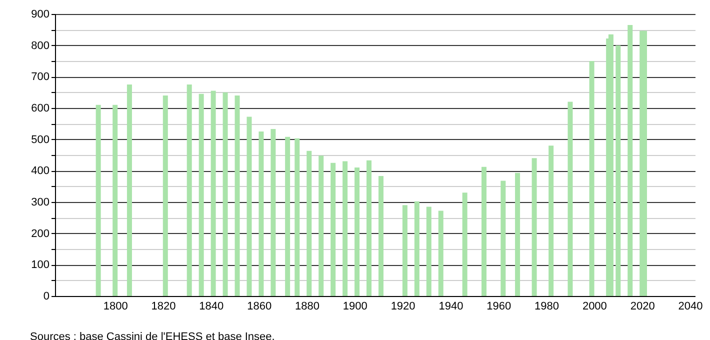 The height and width of the screenshot is (340, 710). What do you see at coordinates (40, 108) in the screenshot?
I see `y-tick-label: 600` at bounding box center [40, 108].